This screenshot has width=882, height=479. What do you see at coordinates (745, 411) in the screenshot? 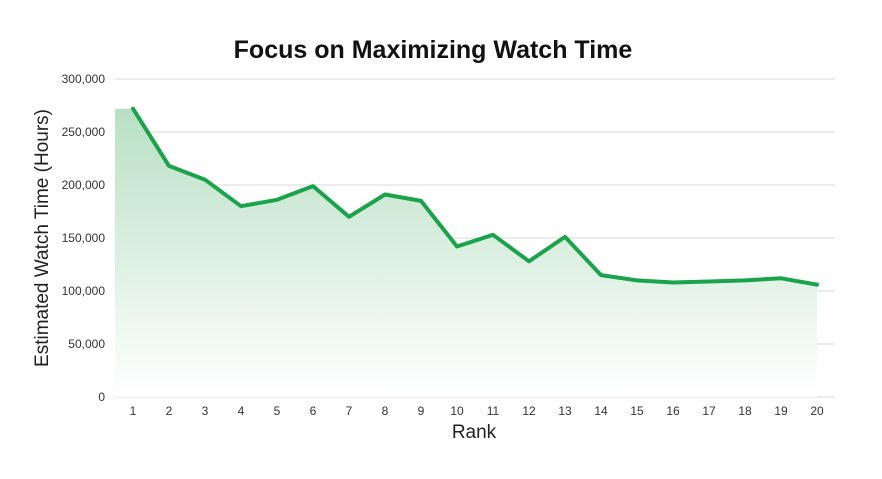
I see `x-tick-label: 18` at bounding box center [745, 411].